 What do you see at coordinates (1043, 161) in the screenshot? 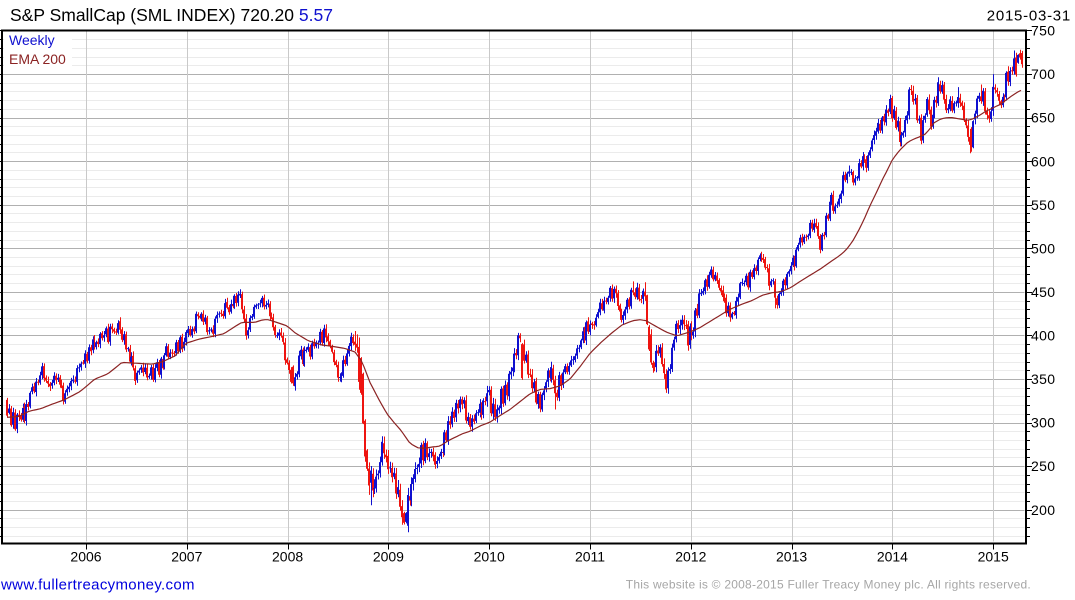
I see `svg-text: 600` at bounding box center [1043, 161].